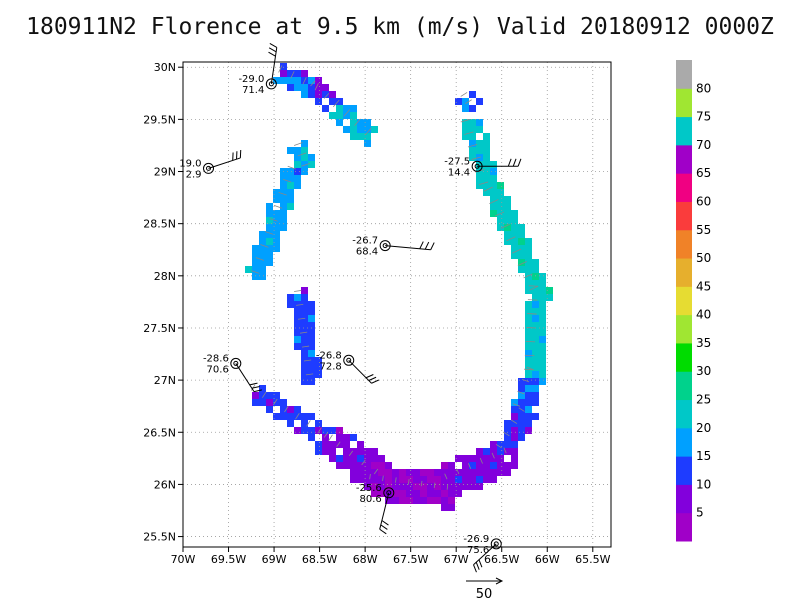 The image size is (800, 600). I want to click on x-tick-label: 67.5W, so click(410, 559).